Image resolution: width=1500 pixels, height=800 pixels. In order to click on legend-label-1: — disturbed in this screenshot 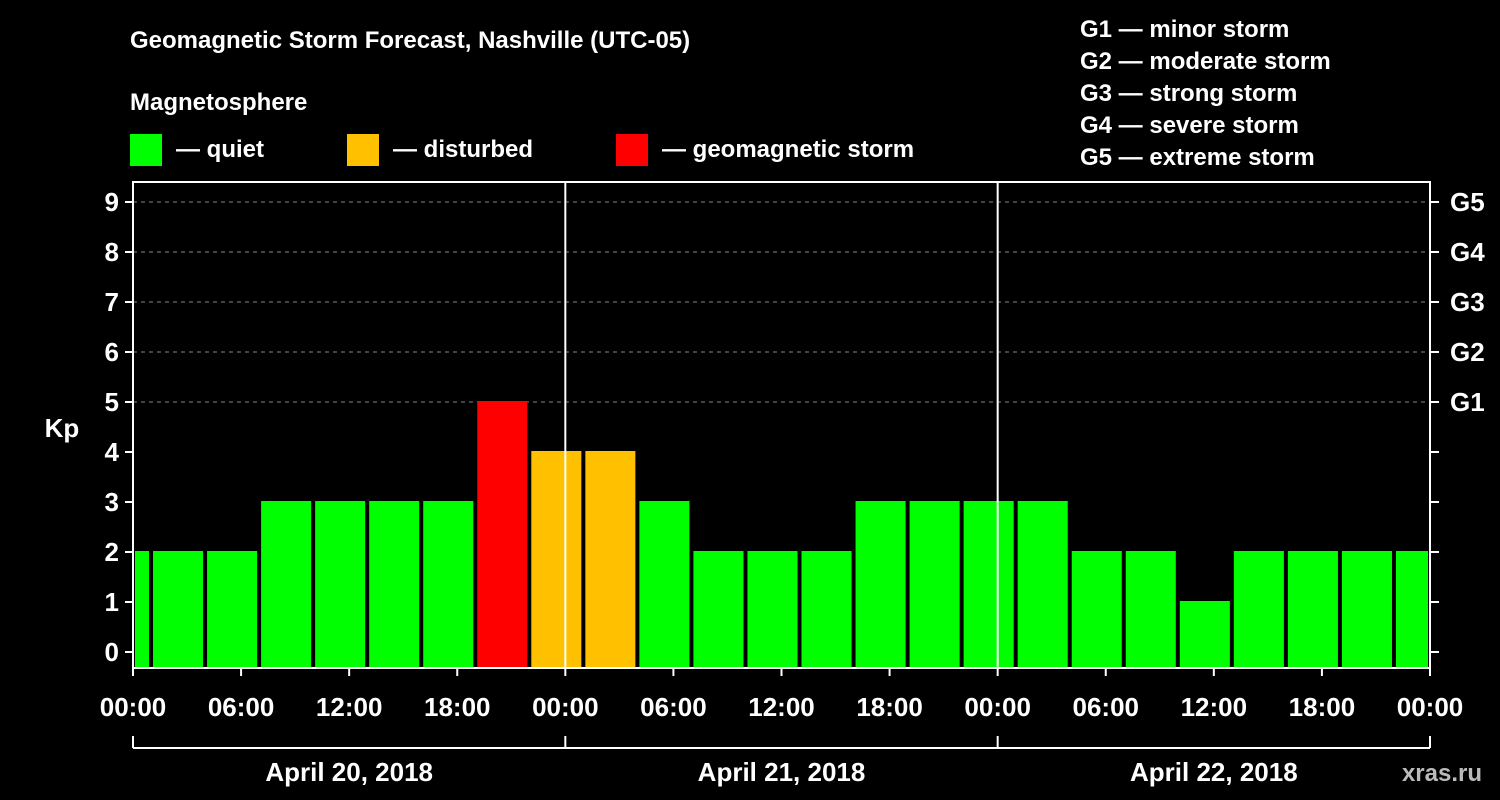, I will do `click(463, 149)`.